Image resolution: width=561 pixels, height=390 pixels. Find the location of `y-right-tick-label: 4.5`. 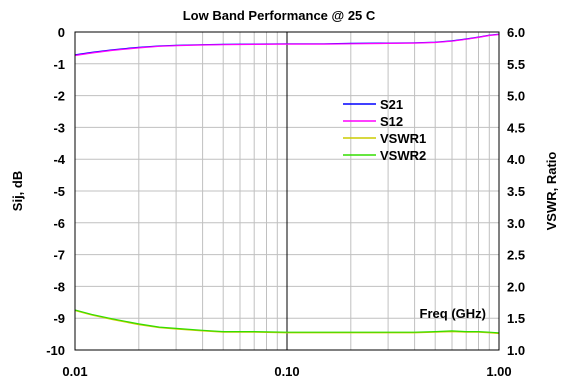

y-right-tick-label: 4.5 is located at coordinates (516, 127).